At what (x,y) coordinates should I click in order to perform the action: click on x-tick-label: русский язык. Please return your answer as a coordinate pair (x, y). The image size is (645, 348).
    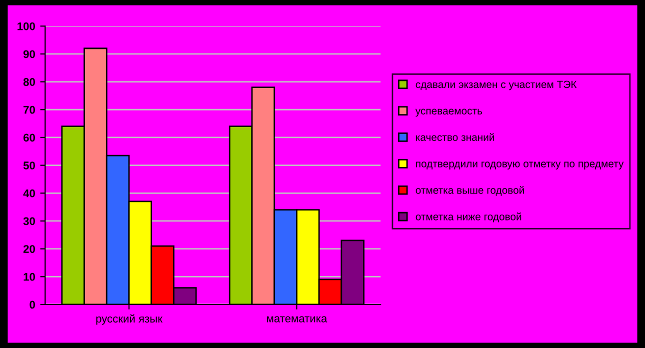
    Looking at the image, I should click on (129, 319).